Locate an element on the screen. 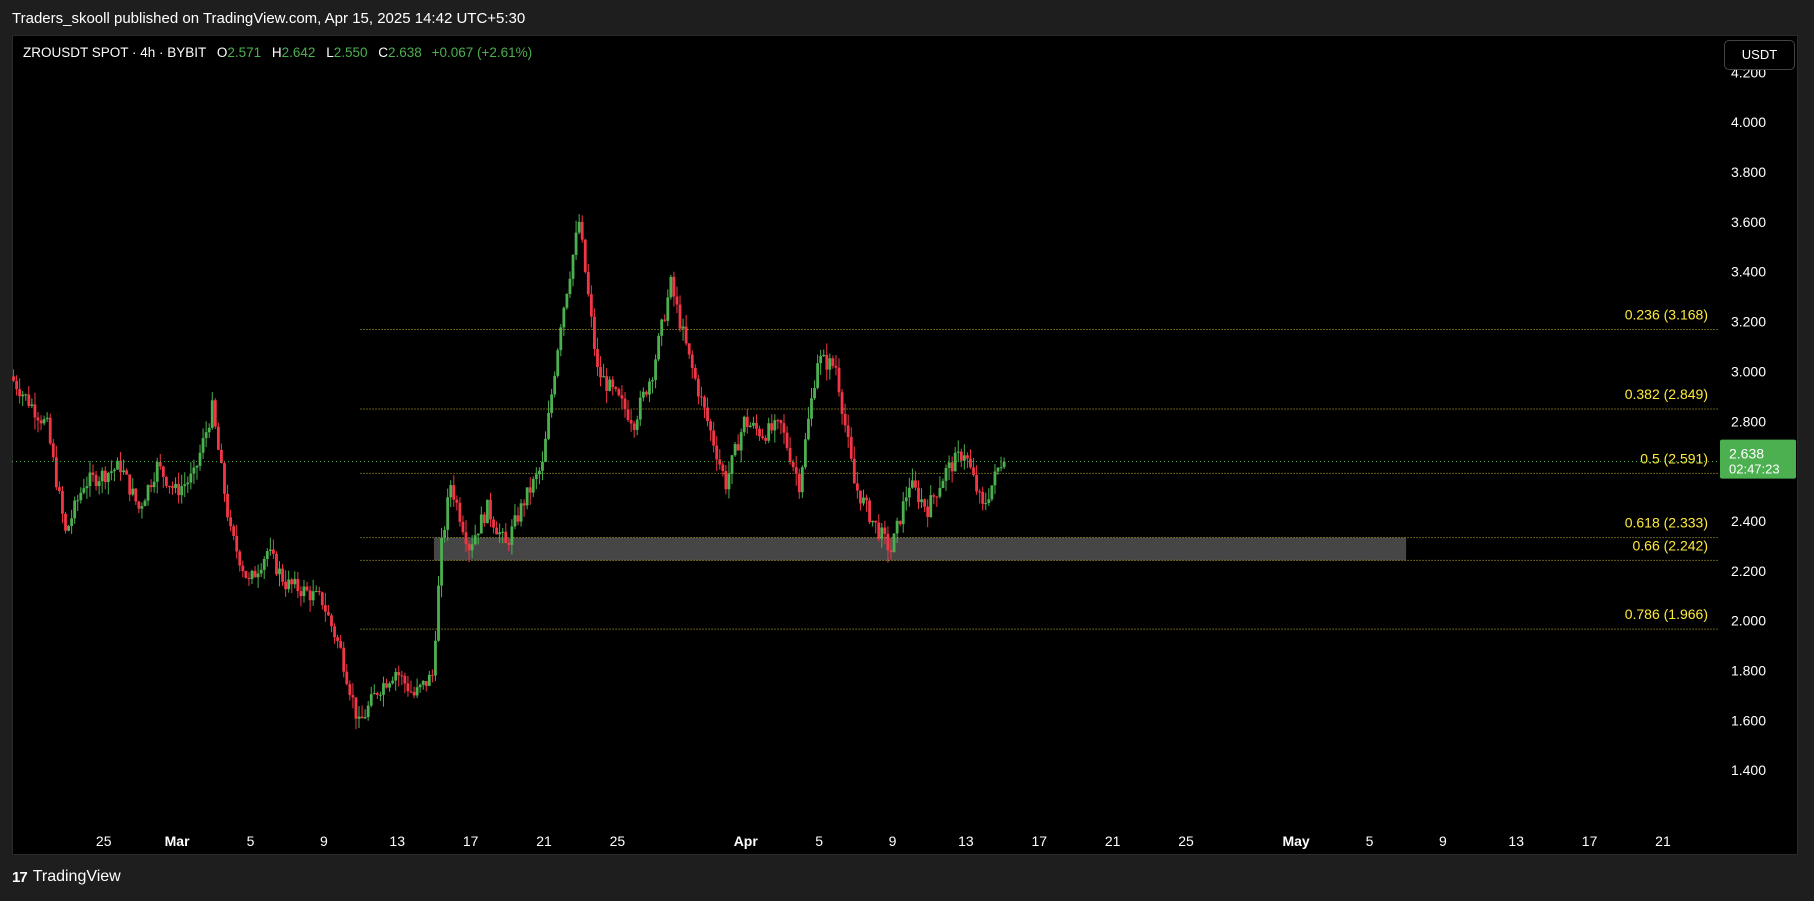 This screenshot has width=1814, height=901. open-value: 2.571 is located at coordinates (244, 52).